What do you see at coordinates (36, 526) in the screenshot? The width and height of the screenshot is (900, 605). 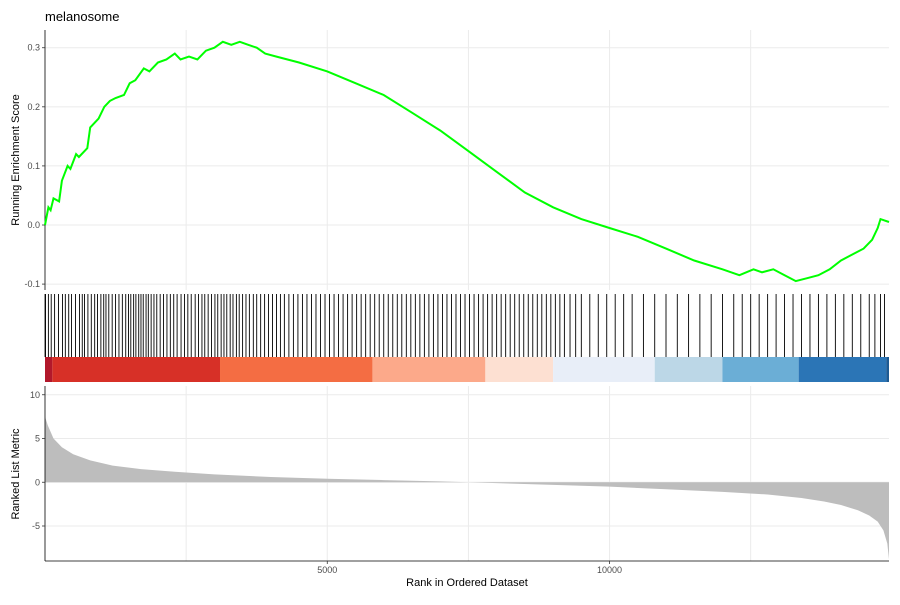 I see `metric-y-tick-label: -5` at bounding box center [36, 526].